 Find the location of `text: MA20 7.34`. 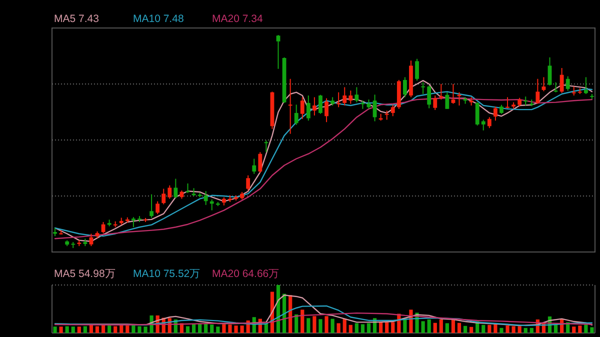

text: MA20 7.34 is located at coordinates (237, 19).